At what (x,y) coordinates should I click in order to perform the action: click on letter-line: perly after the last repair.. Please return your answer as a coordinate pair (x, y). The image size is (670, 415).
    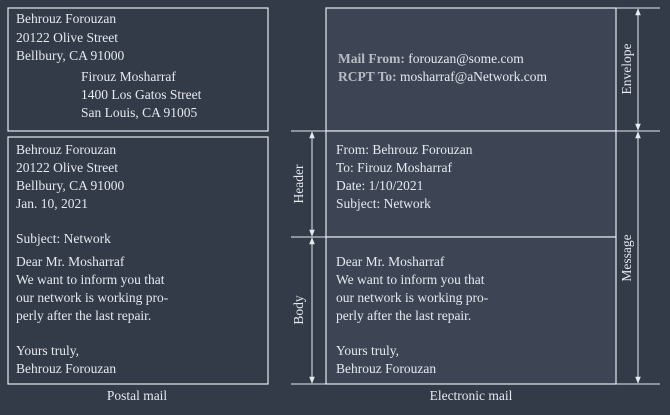
    Looking at the image, I should click on (83, 315).